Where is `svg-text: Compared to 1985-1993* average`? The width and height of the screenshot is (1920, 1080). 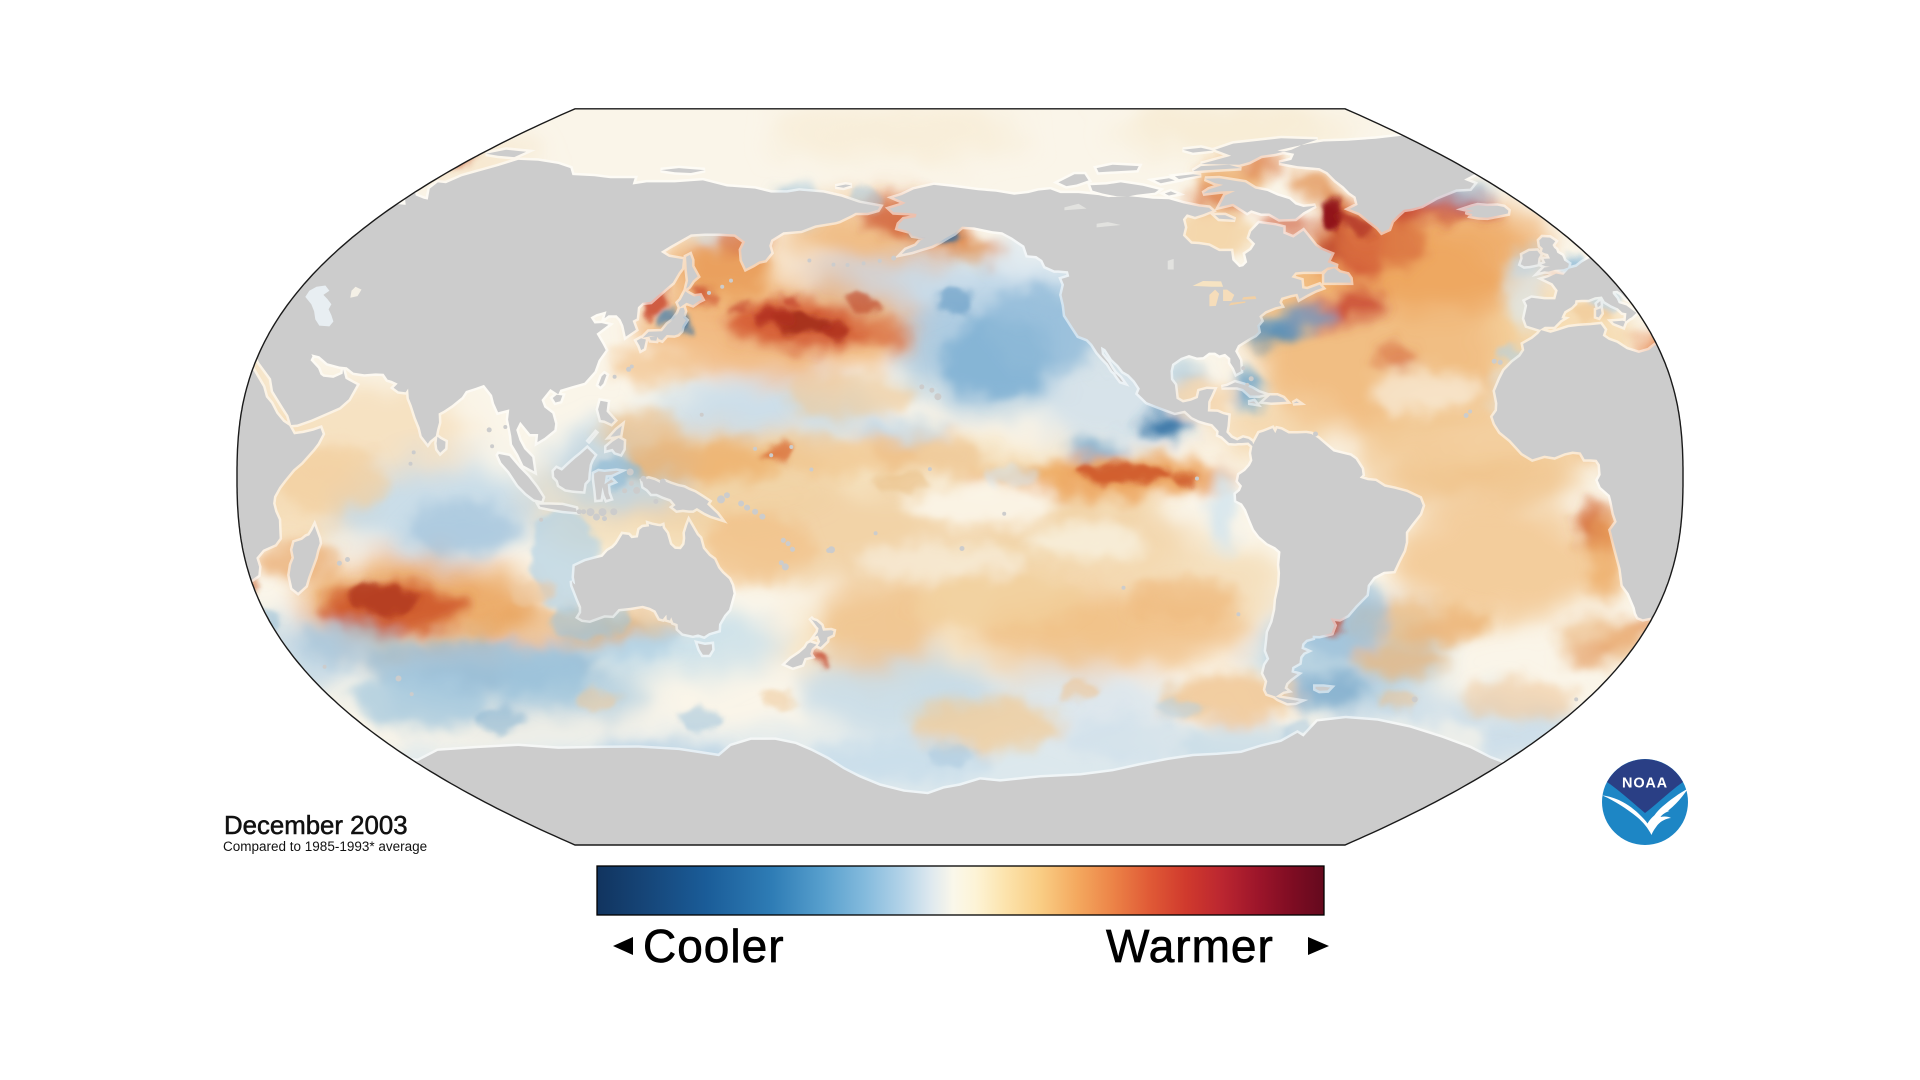 svg-text: Compared to 1985-1993* average is located at coordinates (325, 846).